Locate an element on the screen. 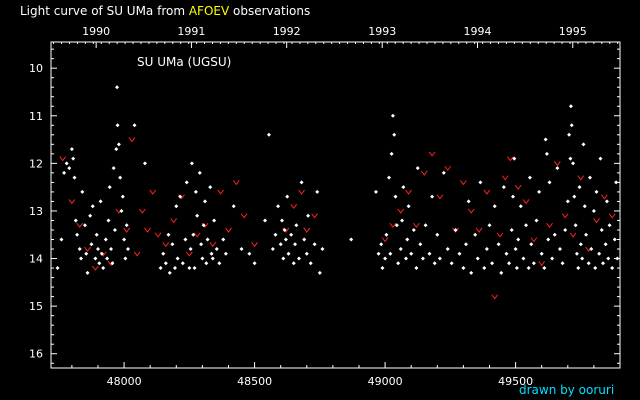 The height and width of the screenshot is (400, 640). y-tick-label: 10 is located at coordinates (36, 68).